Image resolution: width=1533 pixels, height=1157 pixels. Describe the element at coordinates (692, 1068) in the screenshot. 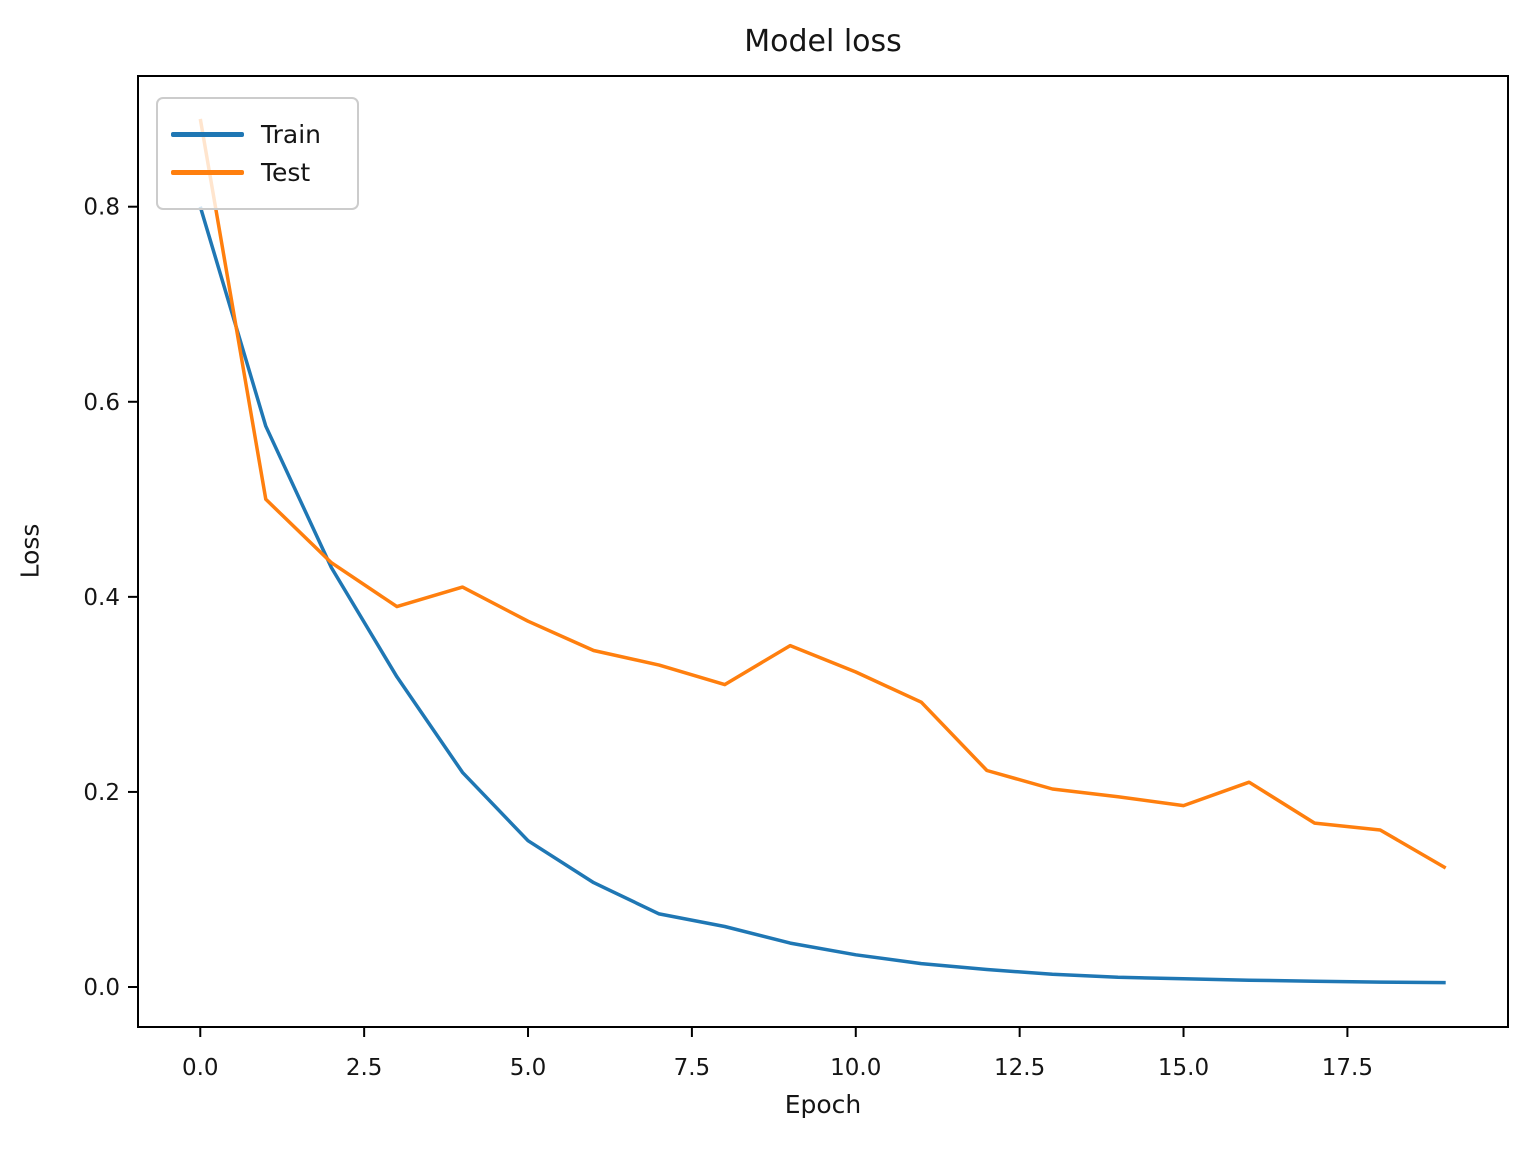

I see `x-tick-label: 7.5` at that location.